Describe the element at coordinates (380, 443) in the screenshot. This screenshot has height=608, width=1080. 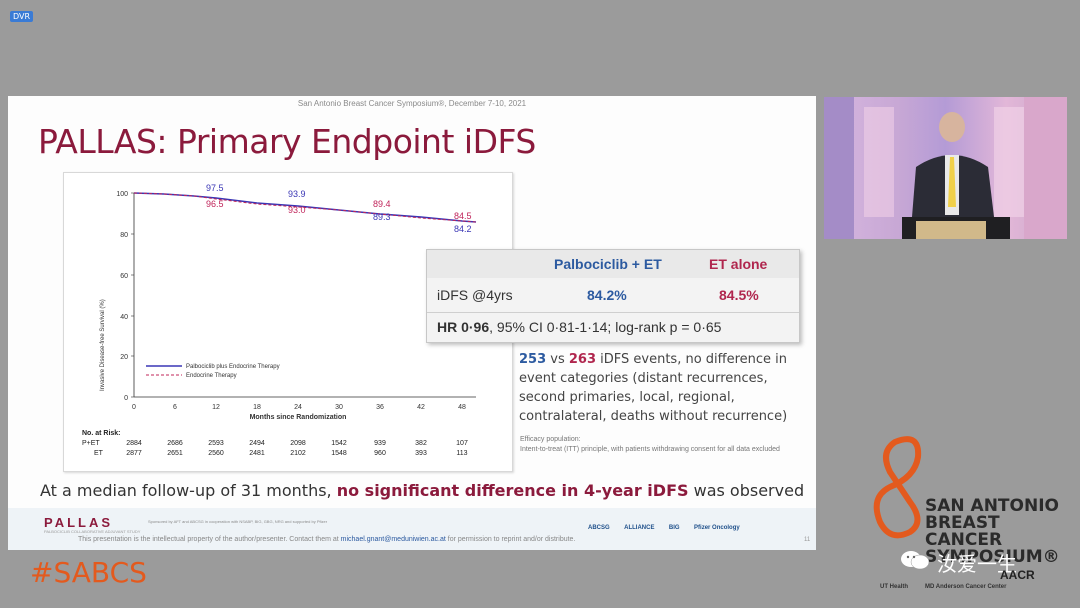
I see `risk-cell: 939` at that location.